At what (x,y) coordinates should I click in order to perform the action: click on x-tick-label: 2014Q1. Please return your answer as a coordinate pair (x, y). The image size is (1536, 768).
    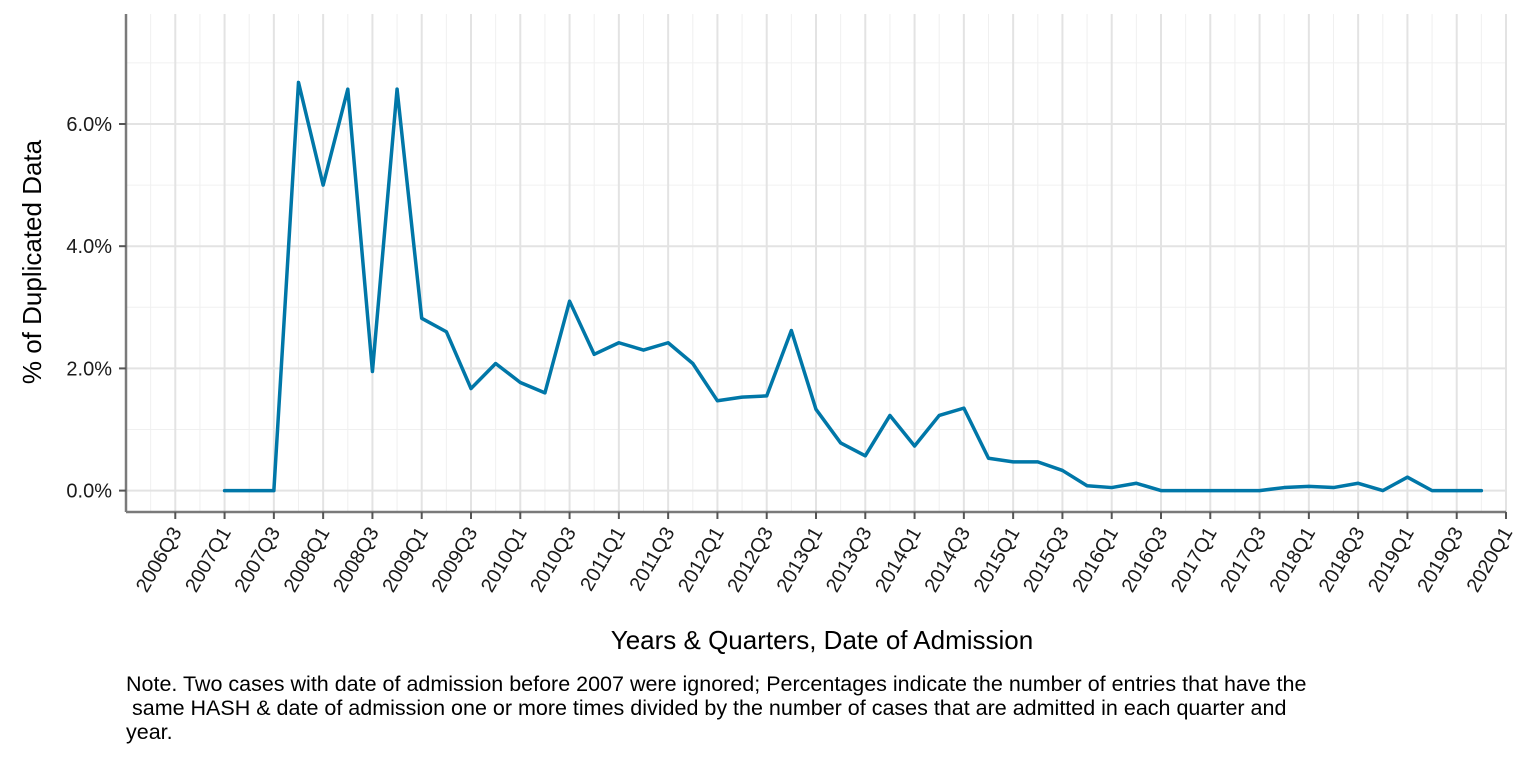
    Looking at the image, I should click on (898, 560).